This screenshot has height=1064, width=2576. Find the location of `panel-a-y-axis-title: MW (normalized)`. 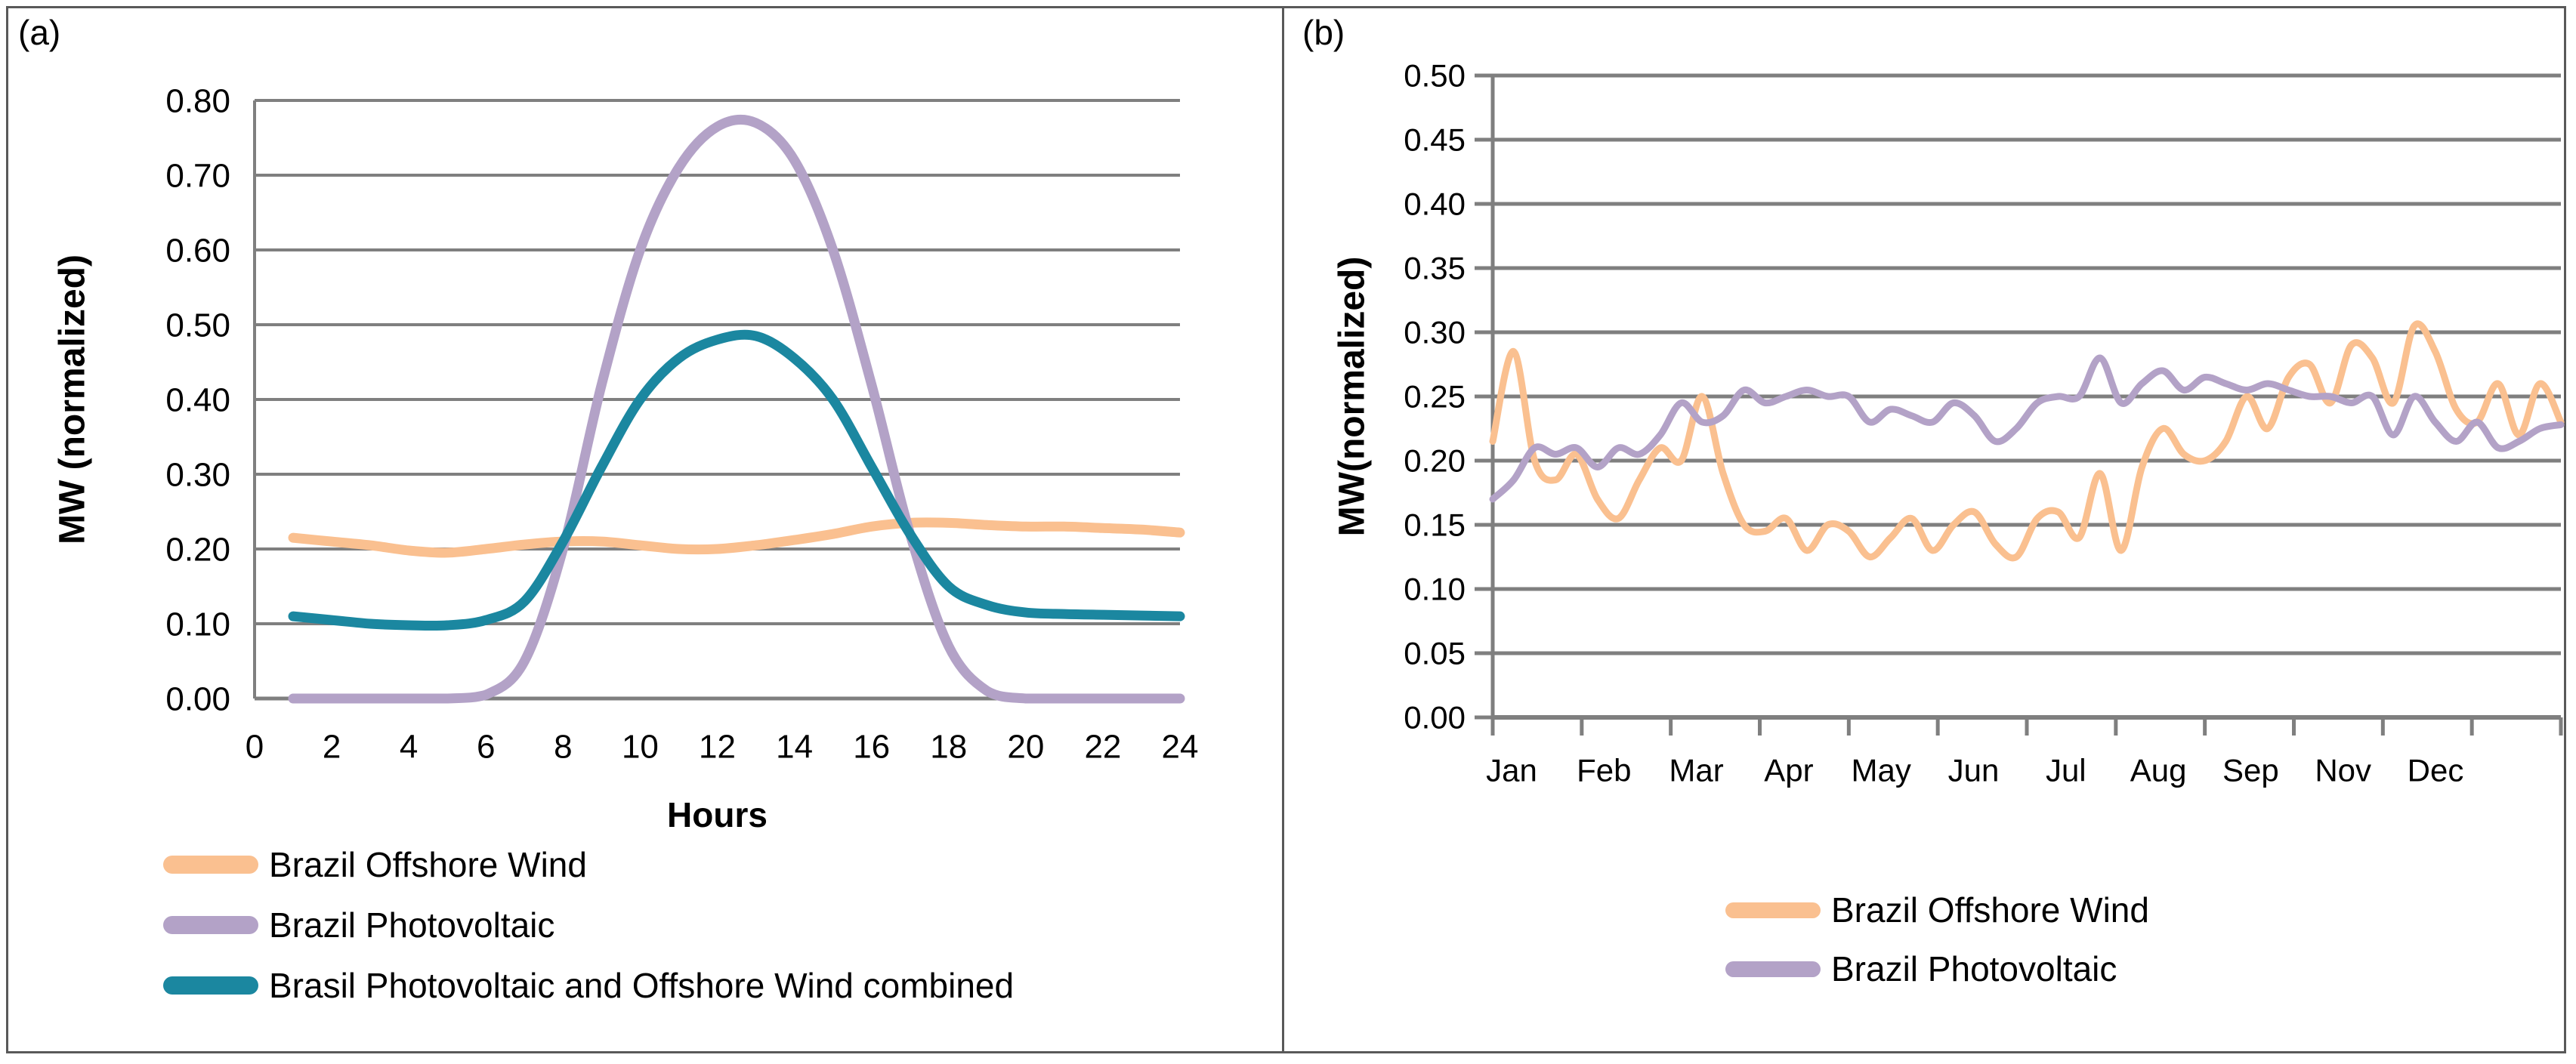

panel-a-y-axis-title: MW (normalized) is located at coordinates (72, 399).